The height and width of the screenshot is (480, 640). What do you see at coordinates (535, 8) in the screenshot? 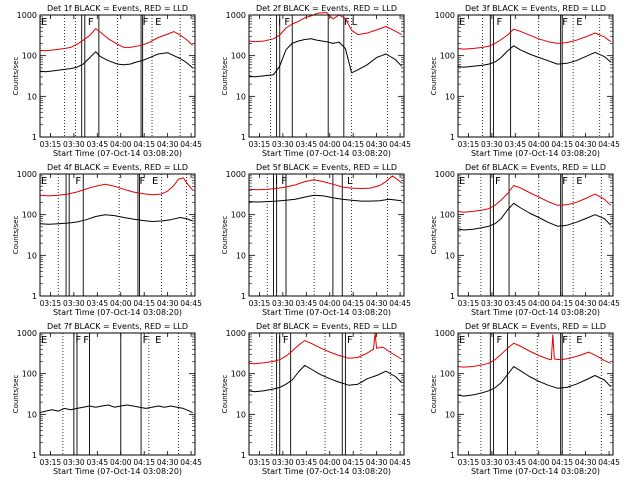
I see `panel-title: Det 3f BLACK = Events, RED = LLD` at bounding box center [535, 8].